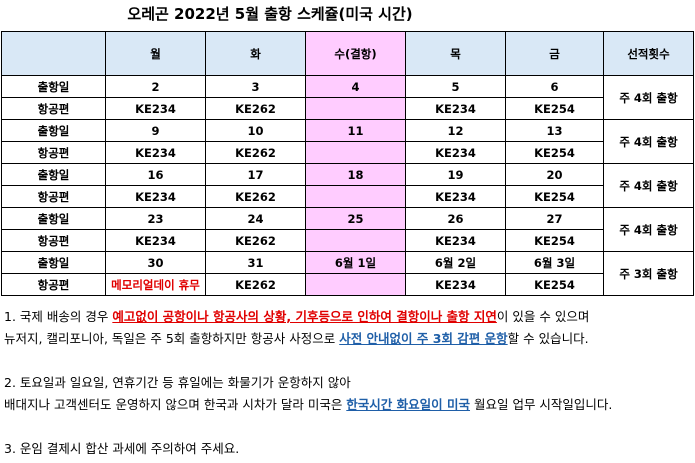  I want to click on date-cell: 26, so click(455, 218).